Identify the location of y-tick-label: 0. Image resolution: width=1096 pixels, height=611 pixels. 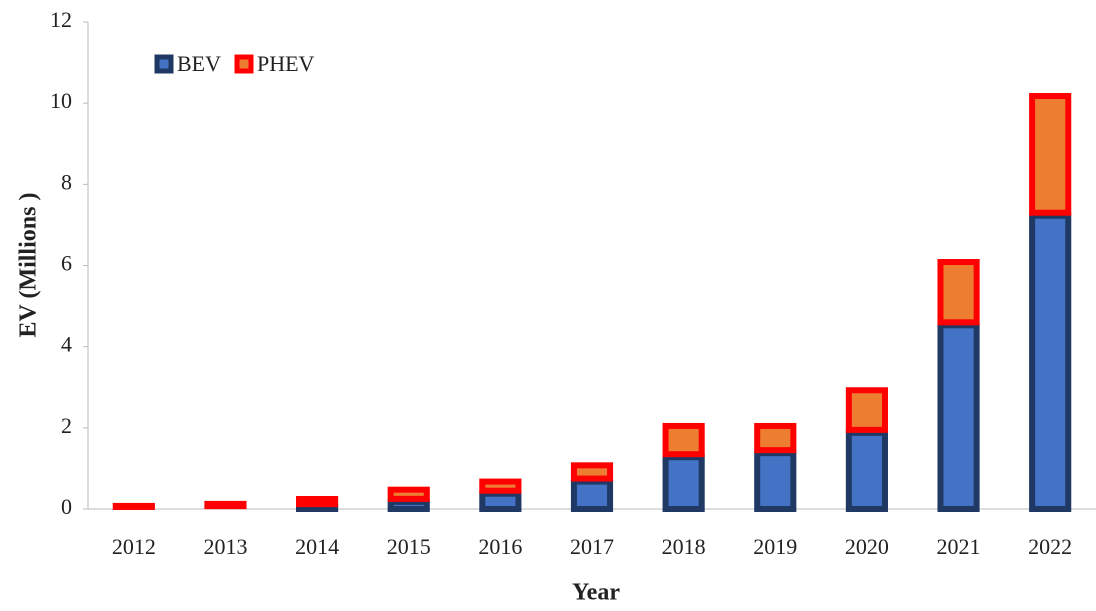
(66, 506).